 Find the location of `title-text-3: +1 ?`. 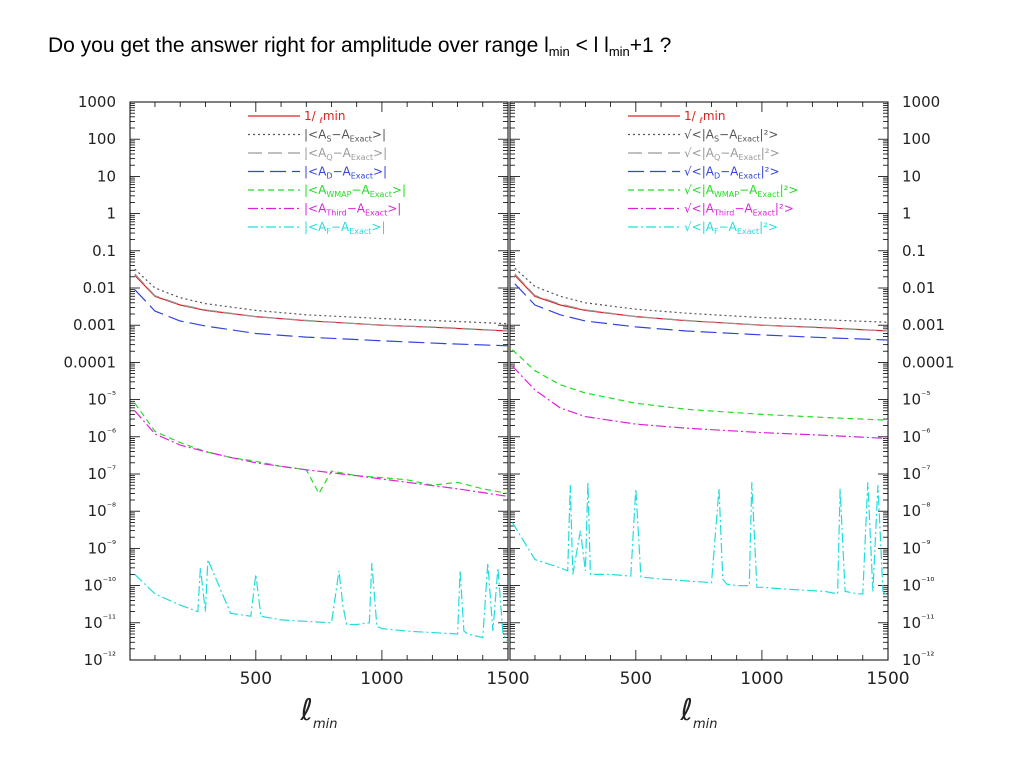

title-text-3: +1 ? is located at coordinates (650, 45).